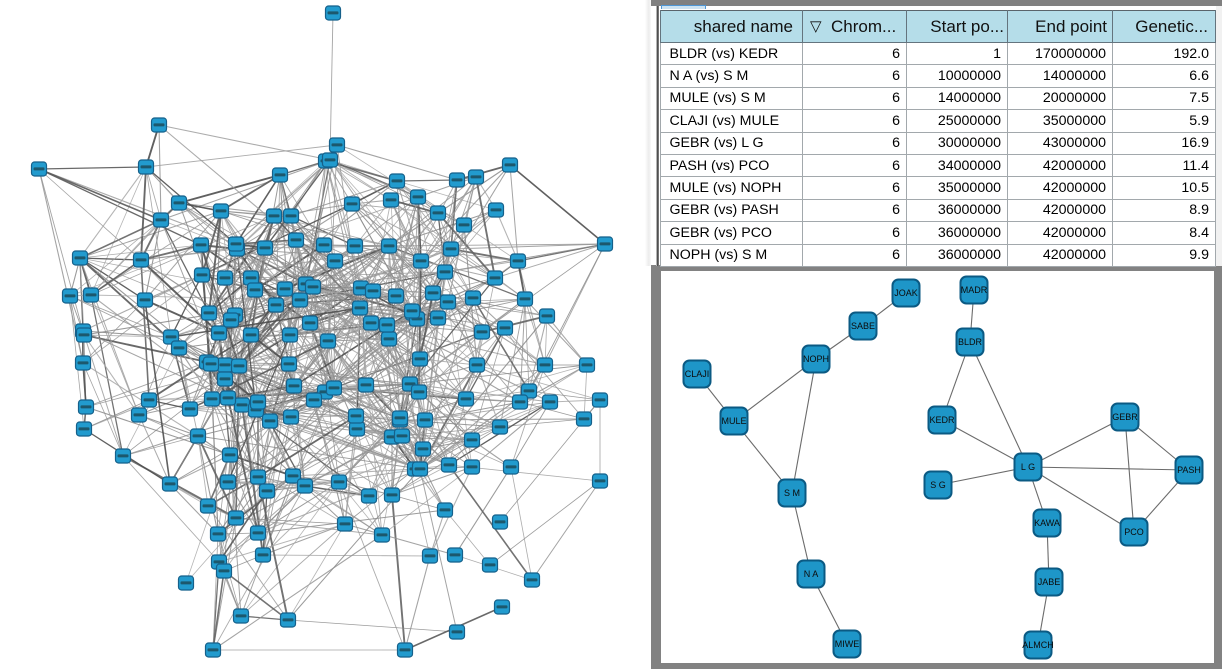 This screenshot has height=669, width=1222. What do you see at coordinates (792, 493) in the screenshot?
I see `svg-text: S M` at bounding box center [792, 493].